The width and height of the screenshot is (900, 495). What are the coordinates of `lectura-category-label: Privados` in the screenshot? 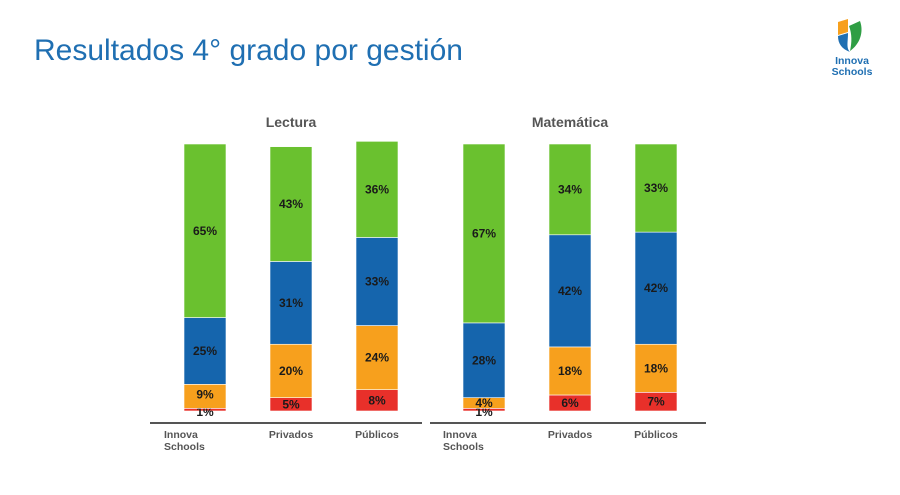 It's located at (291, 435).